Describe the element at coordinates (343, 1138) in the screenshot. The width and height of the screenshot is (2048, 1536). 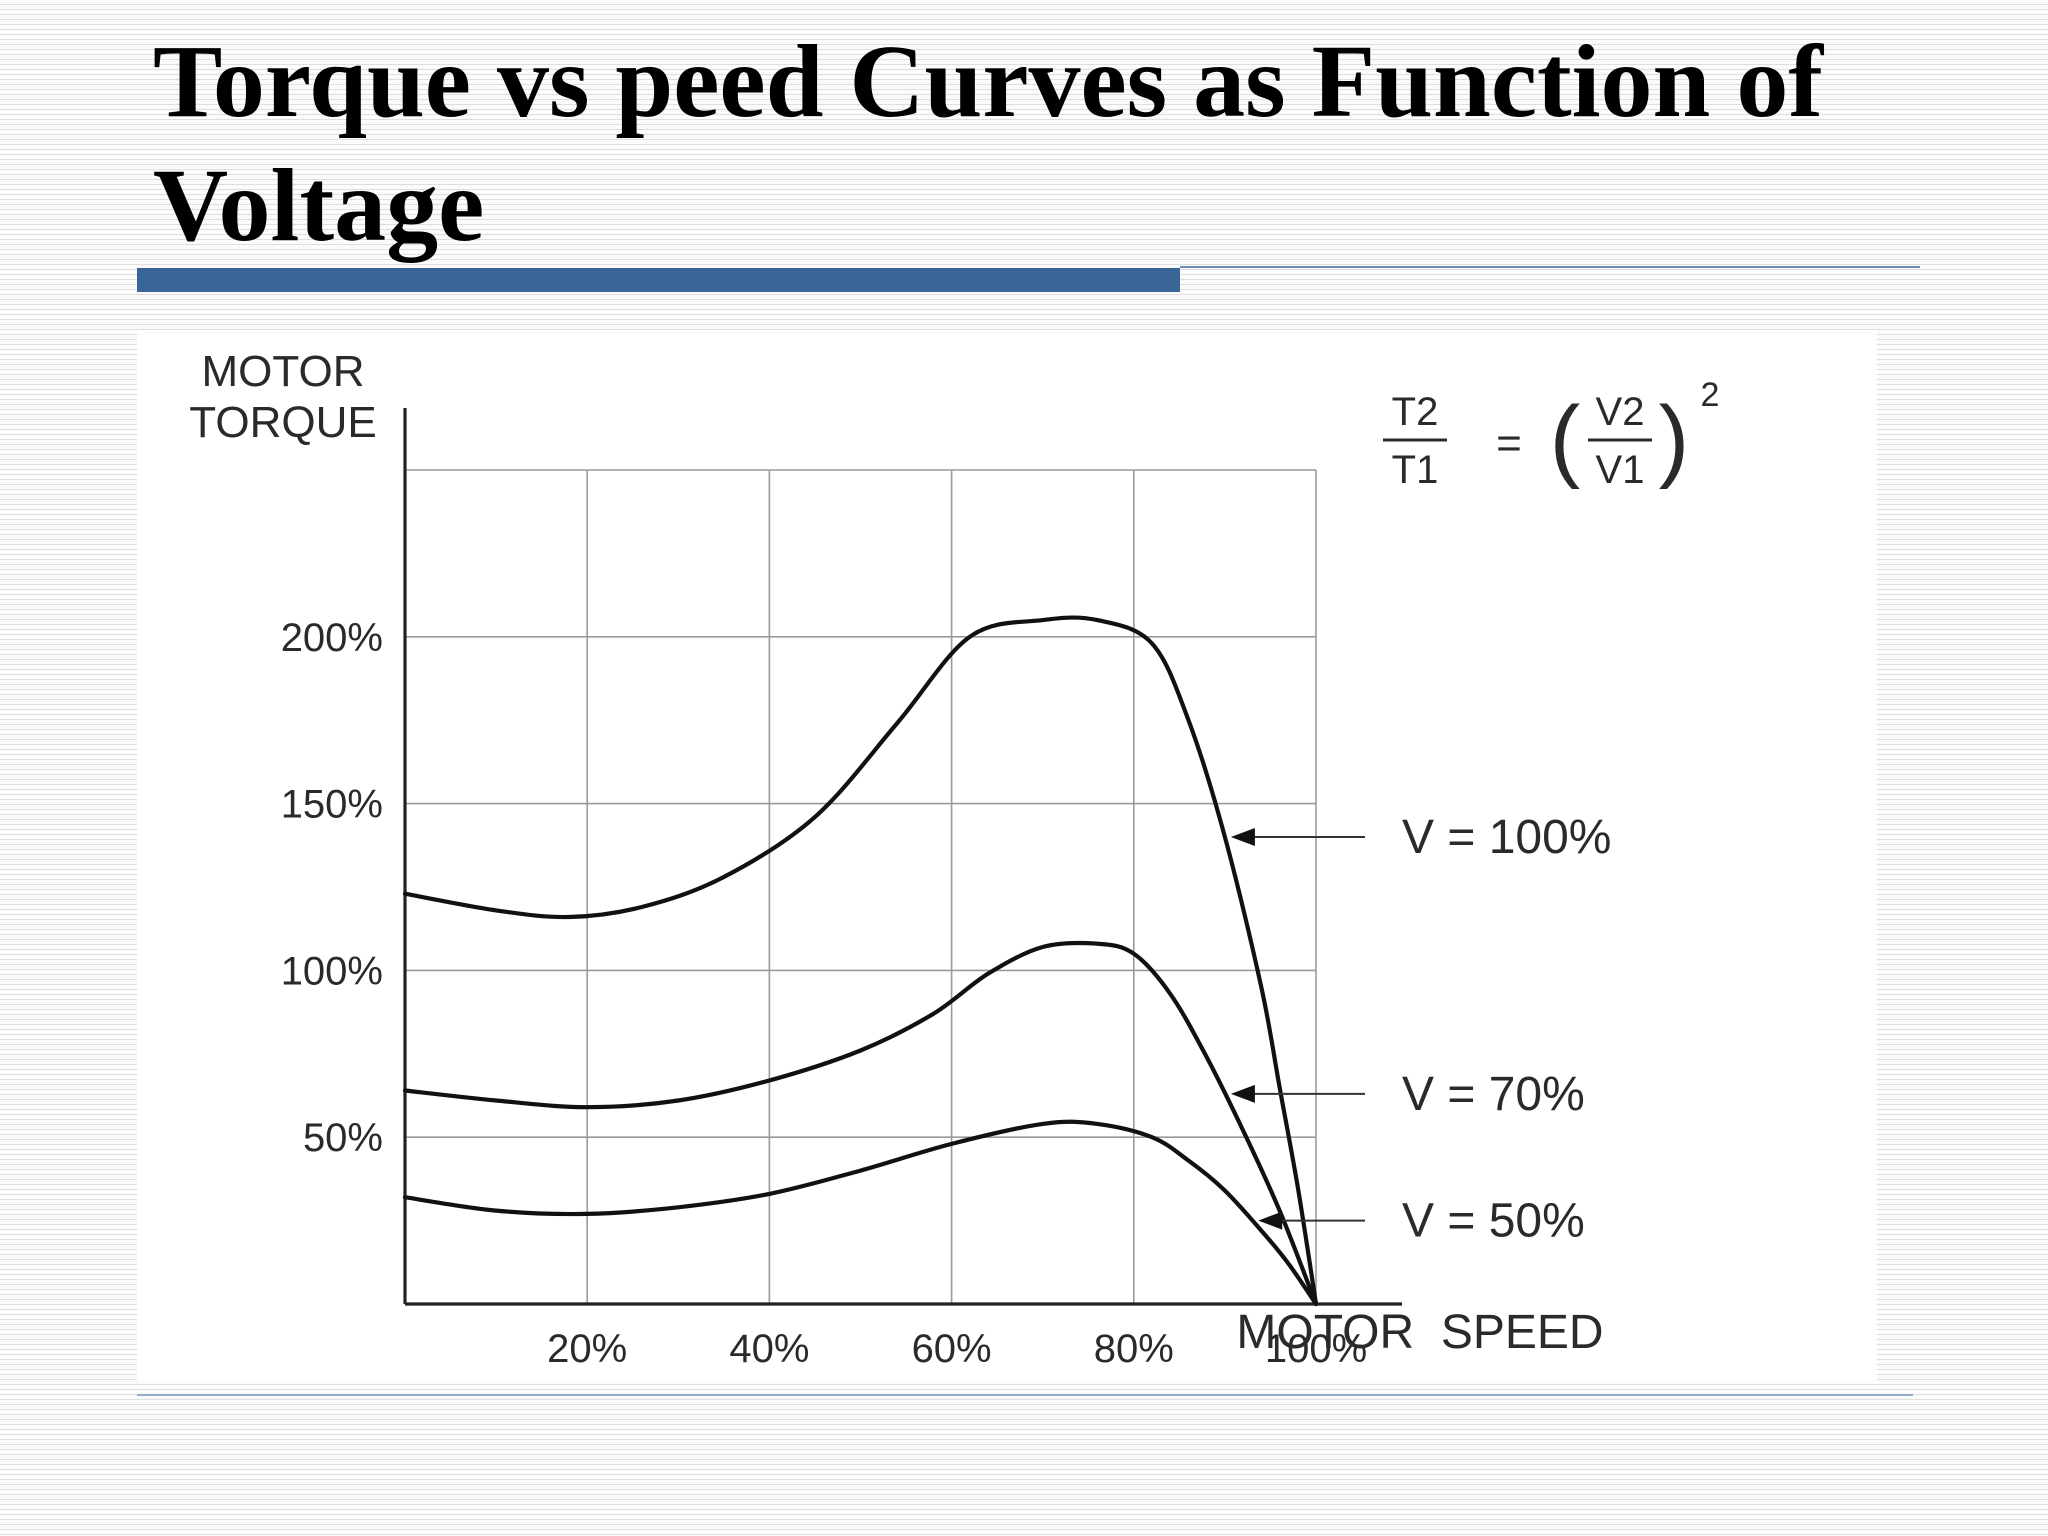
I see `y-tick-label: 50%` at that location.